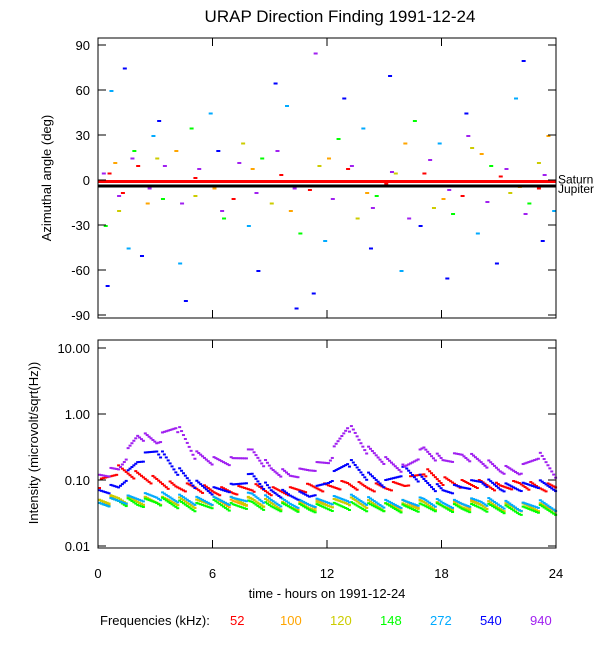 The image size is (600, 650). I want to click on legend-entry-940: 940, so click(541, 620).